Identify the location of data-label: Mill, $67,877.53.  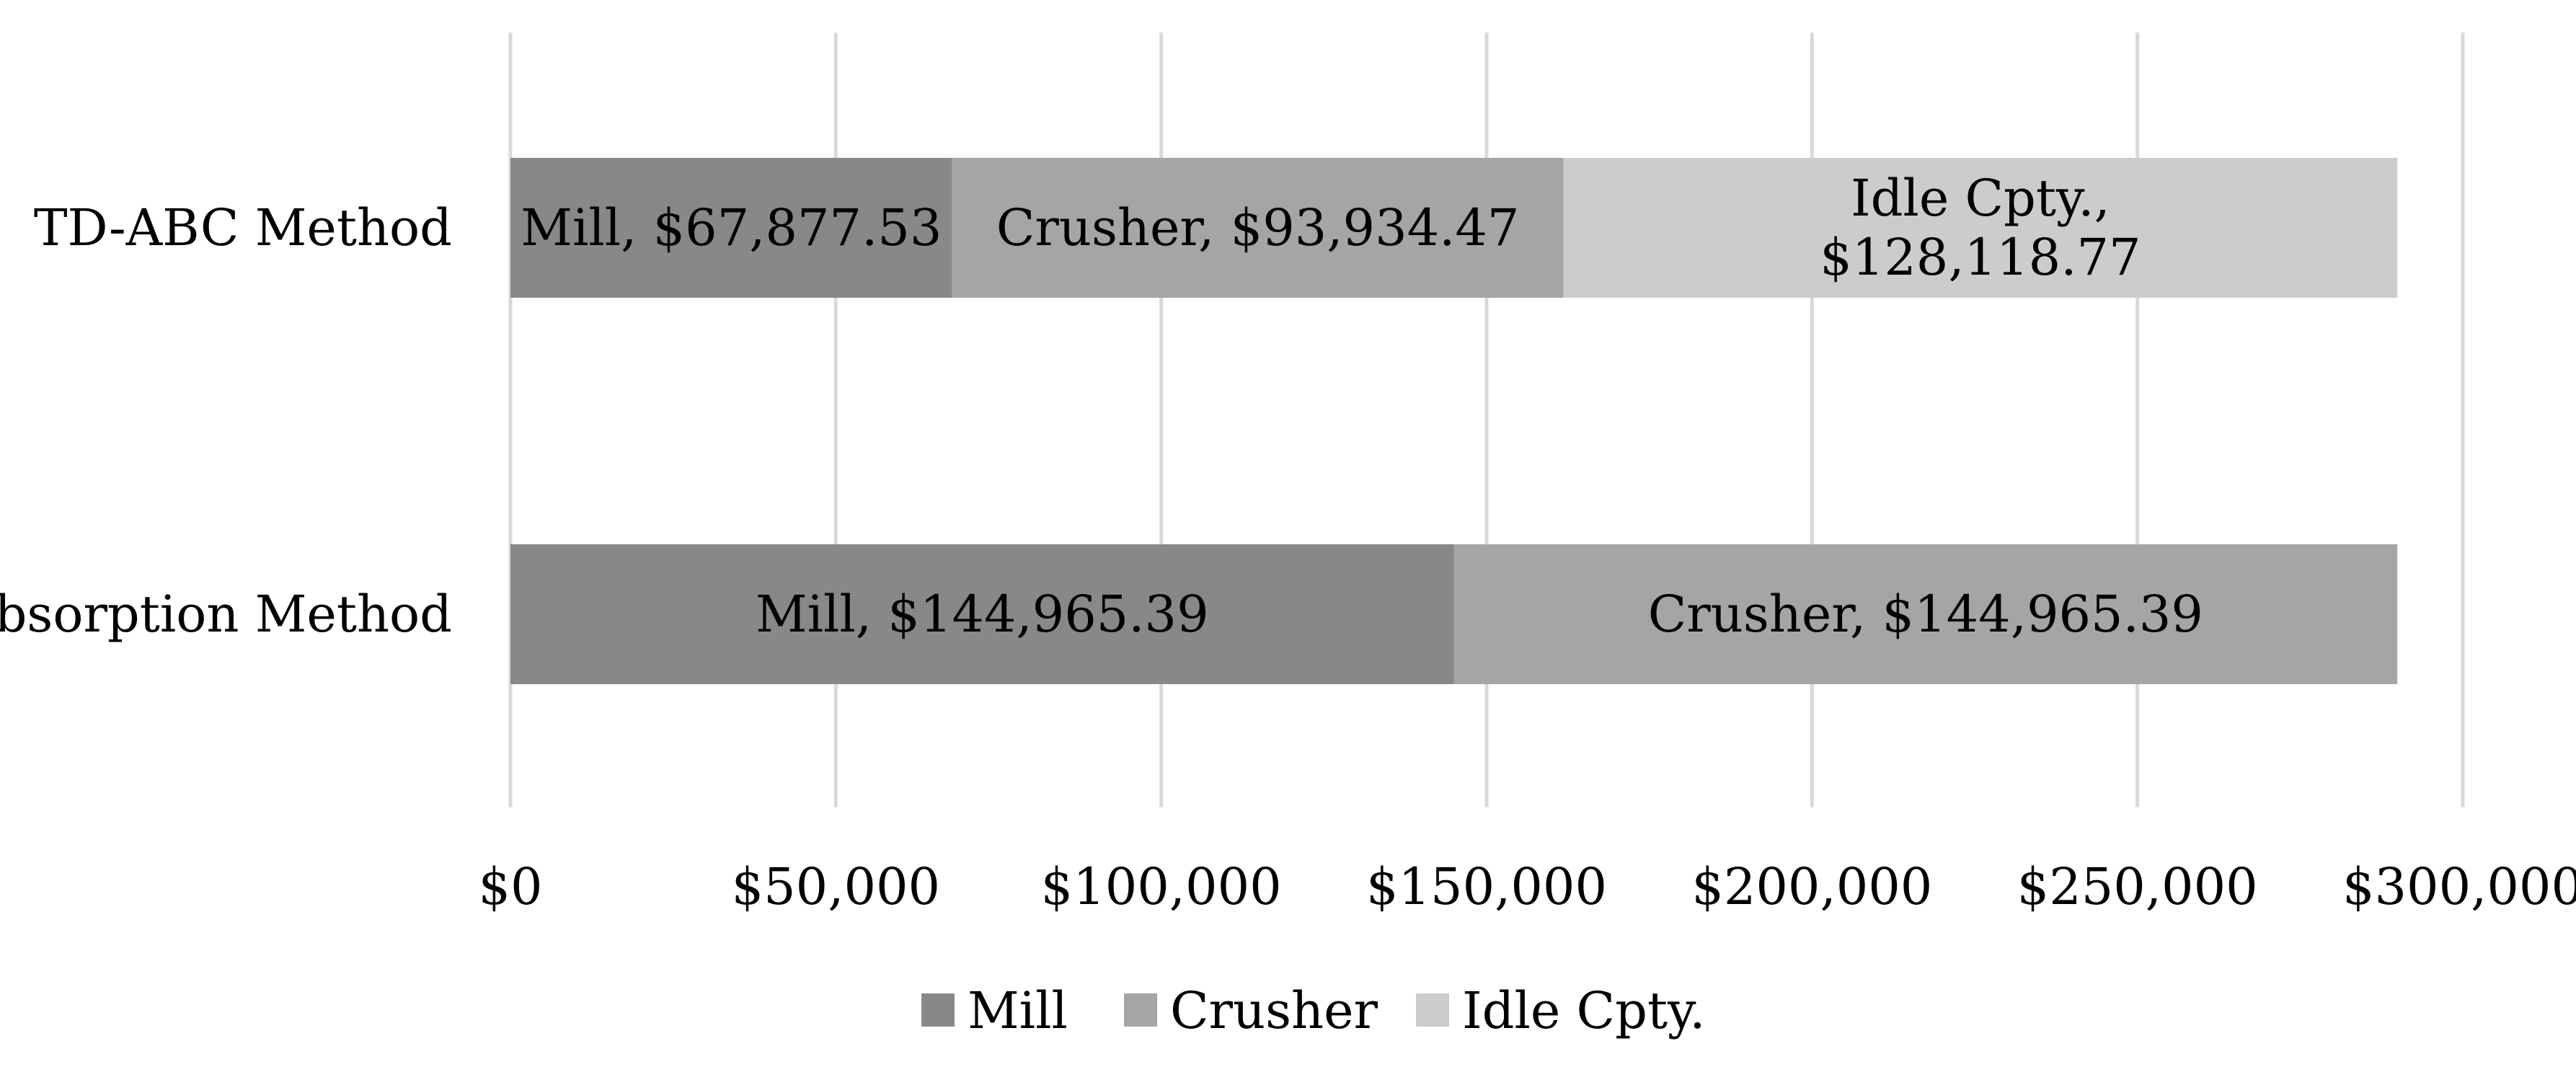
(731, 227).